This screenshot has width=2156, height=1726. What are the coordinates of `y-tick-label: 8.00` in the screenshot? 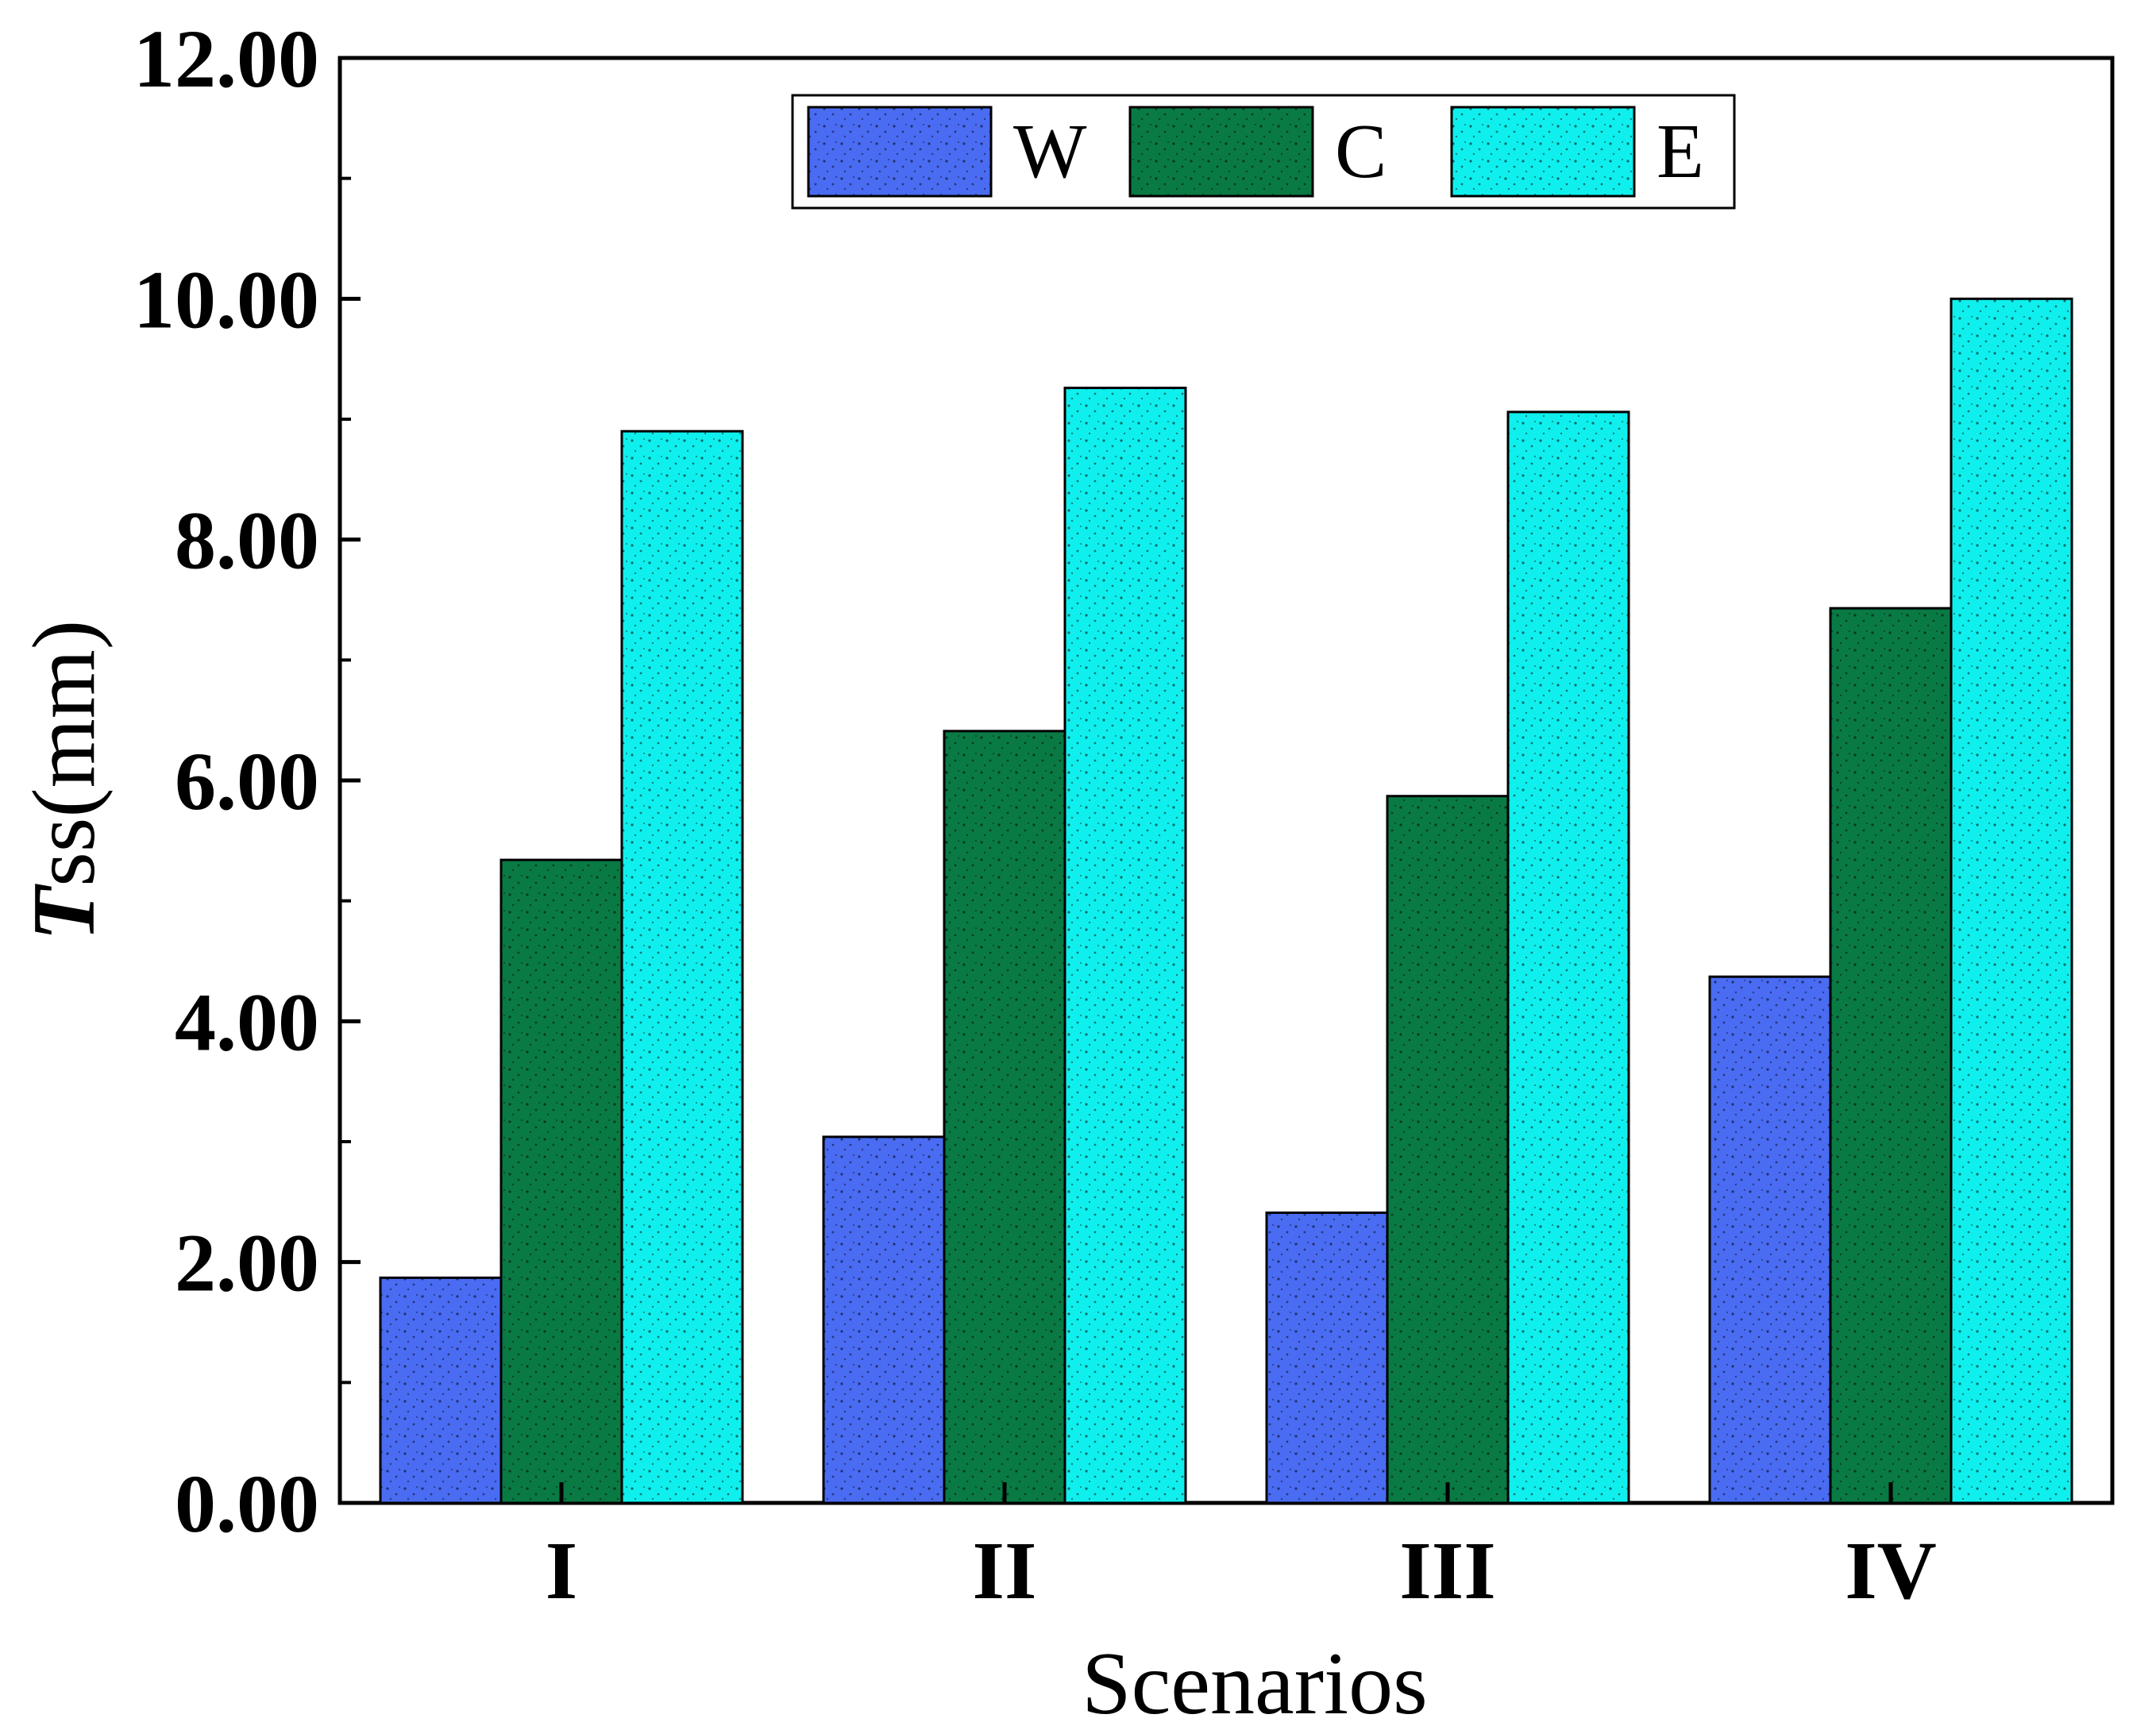 It's located at (247, 541).